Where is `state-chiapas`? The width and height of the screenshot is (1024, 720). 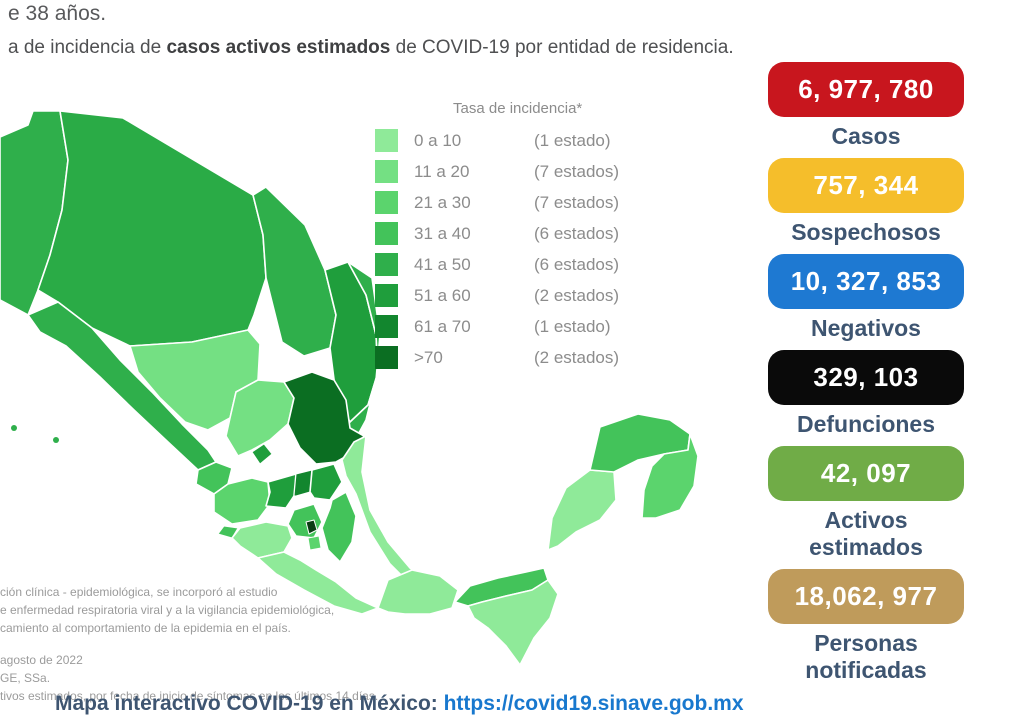
state-chiapas is located at coordinates (513, 622).